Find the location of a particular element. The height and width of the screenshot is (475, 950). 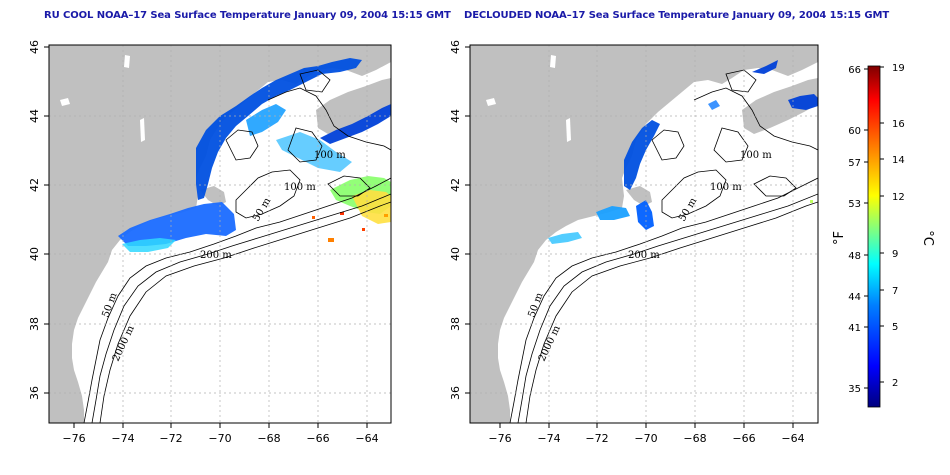

celsius-tick-label: 2 is located at coordinates (895, 383).